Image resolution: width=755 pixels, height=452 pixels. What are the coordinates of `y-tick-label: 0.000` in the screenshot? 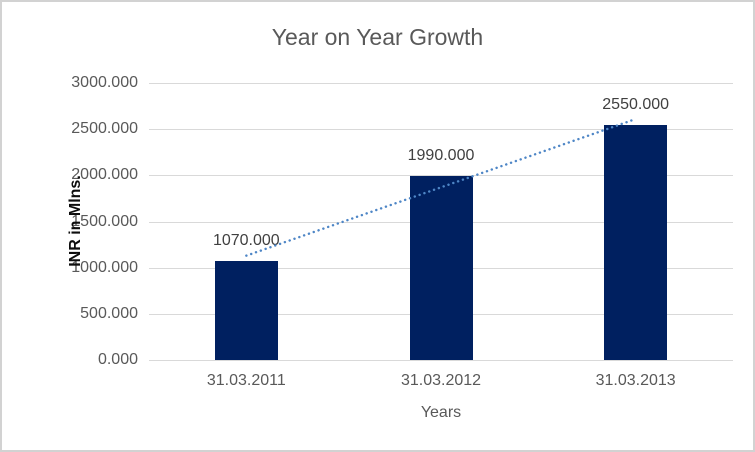 It's located at (117, 359).